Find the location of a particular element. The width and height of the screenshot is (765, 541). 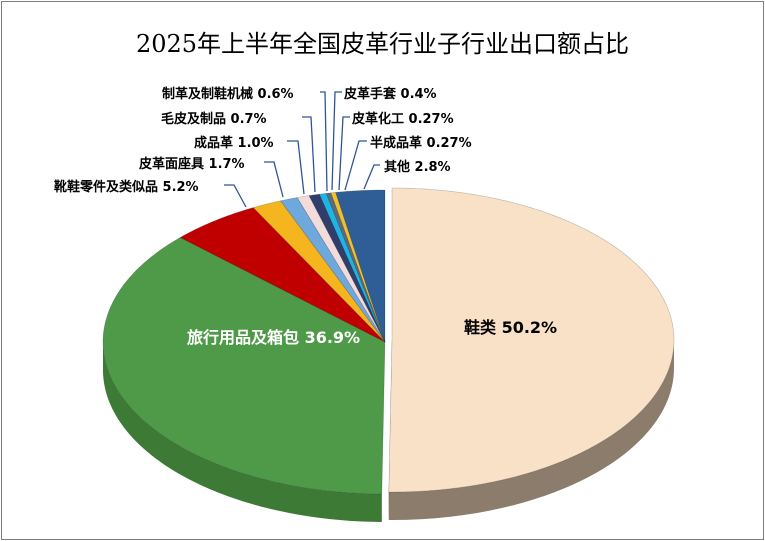

chart-title: 2025年上半年全国皮革行业子行业出口额占比 is located at coordinates (382, 44).